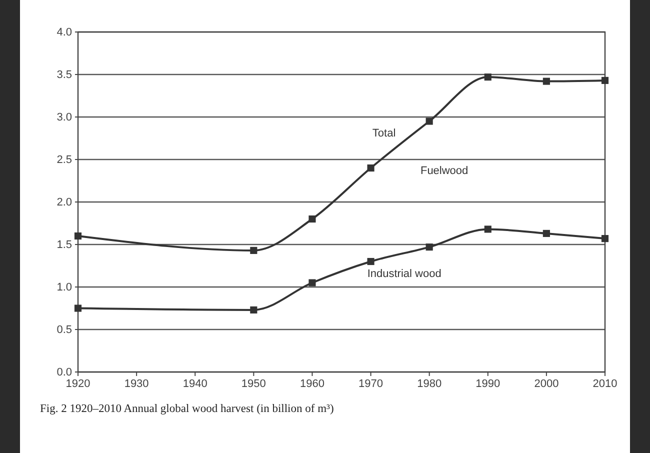 The image size is (650, 453). I want to click on y-tick-label: 4.0, so click(64, 32).